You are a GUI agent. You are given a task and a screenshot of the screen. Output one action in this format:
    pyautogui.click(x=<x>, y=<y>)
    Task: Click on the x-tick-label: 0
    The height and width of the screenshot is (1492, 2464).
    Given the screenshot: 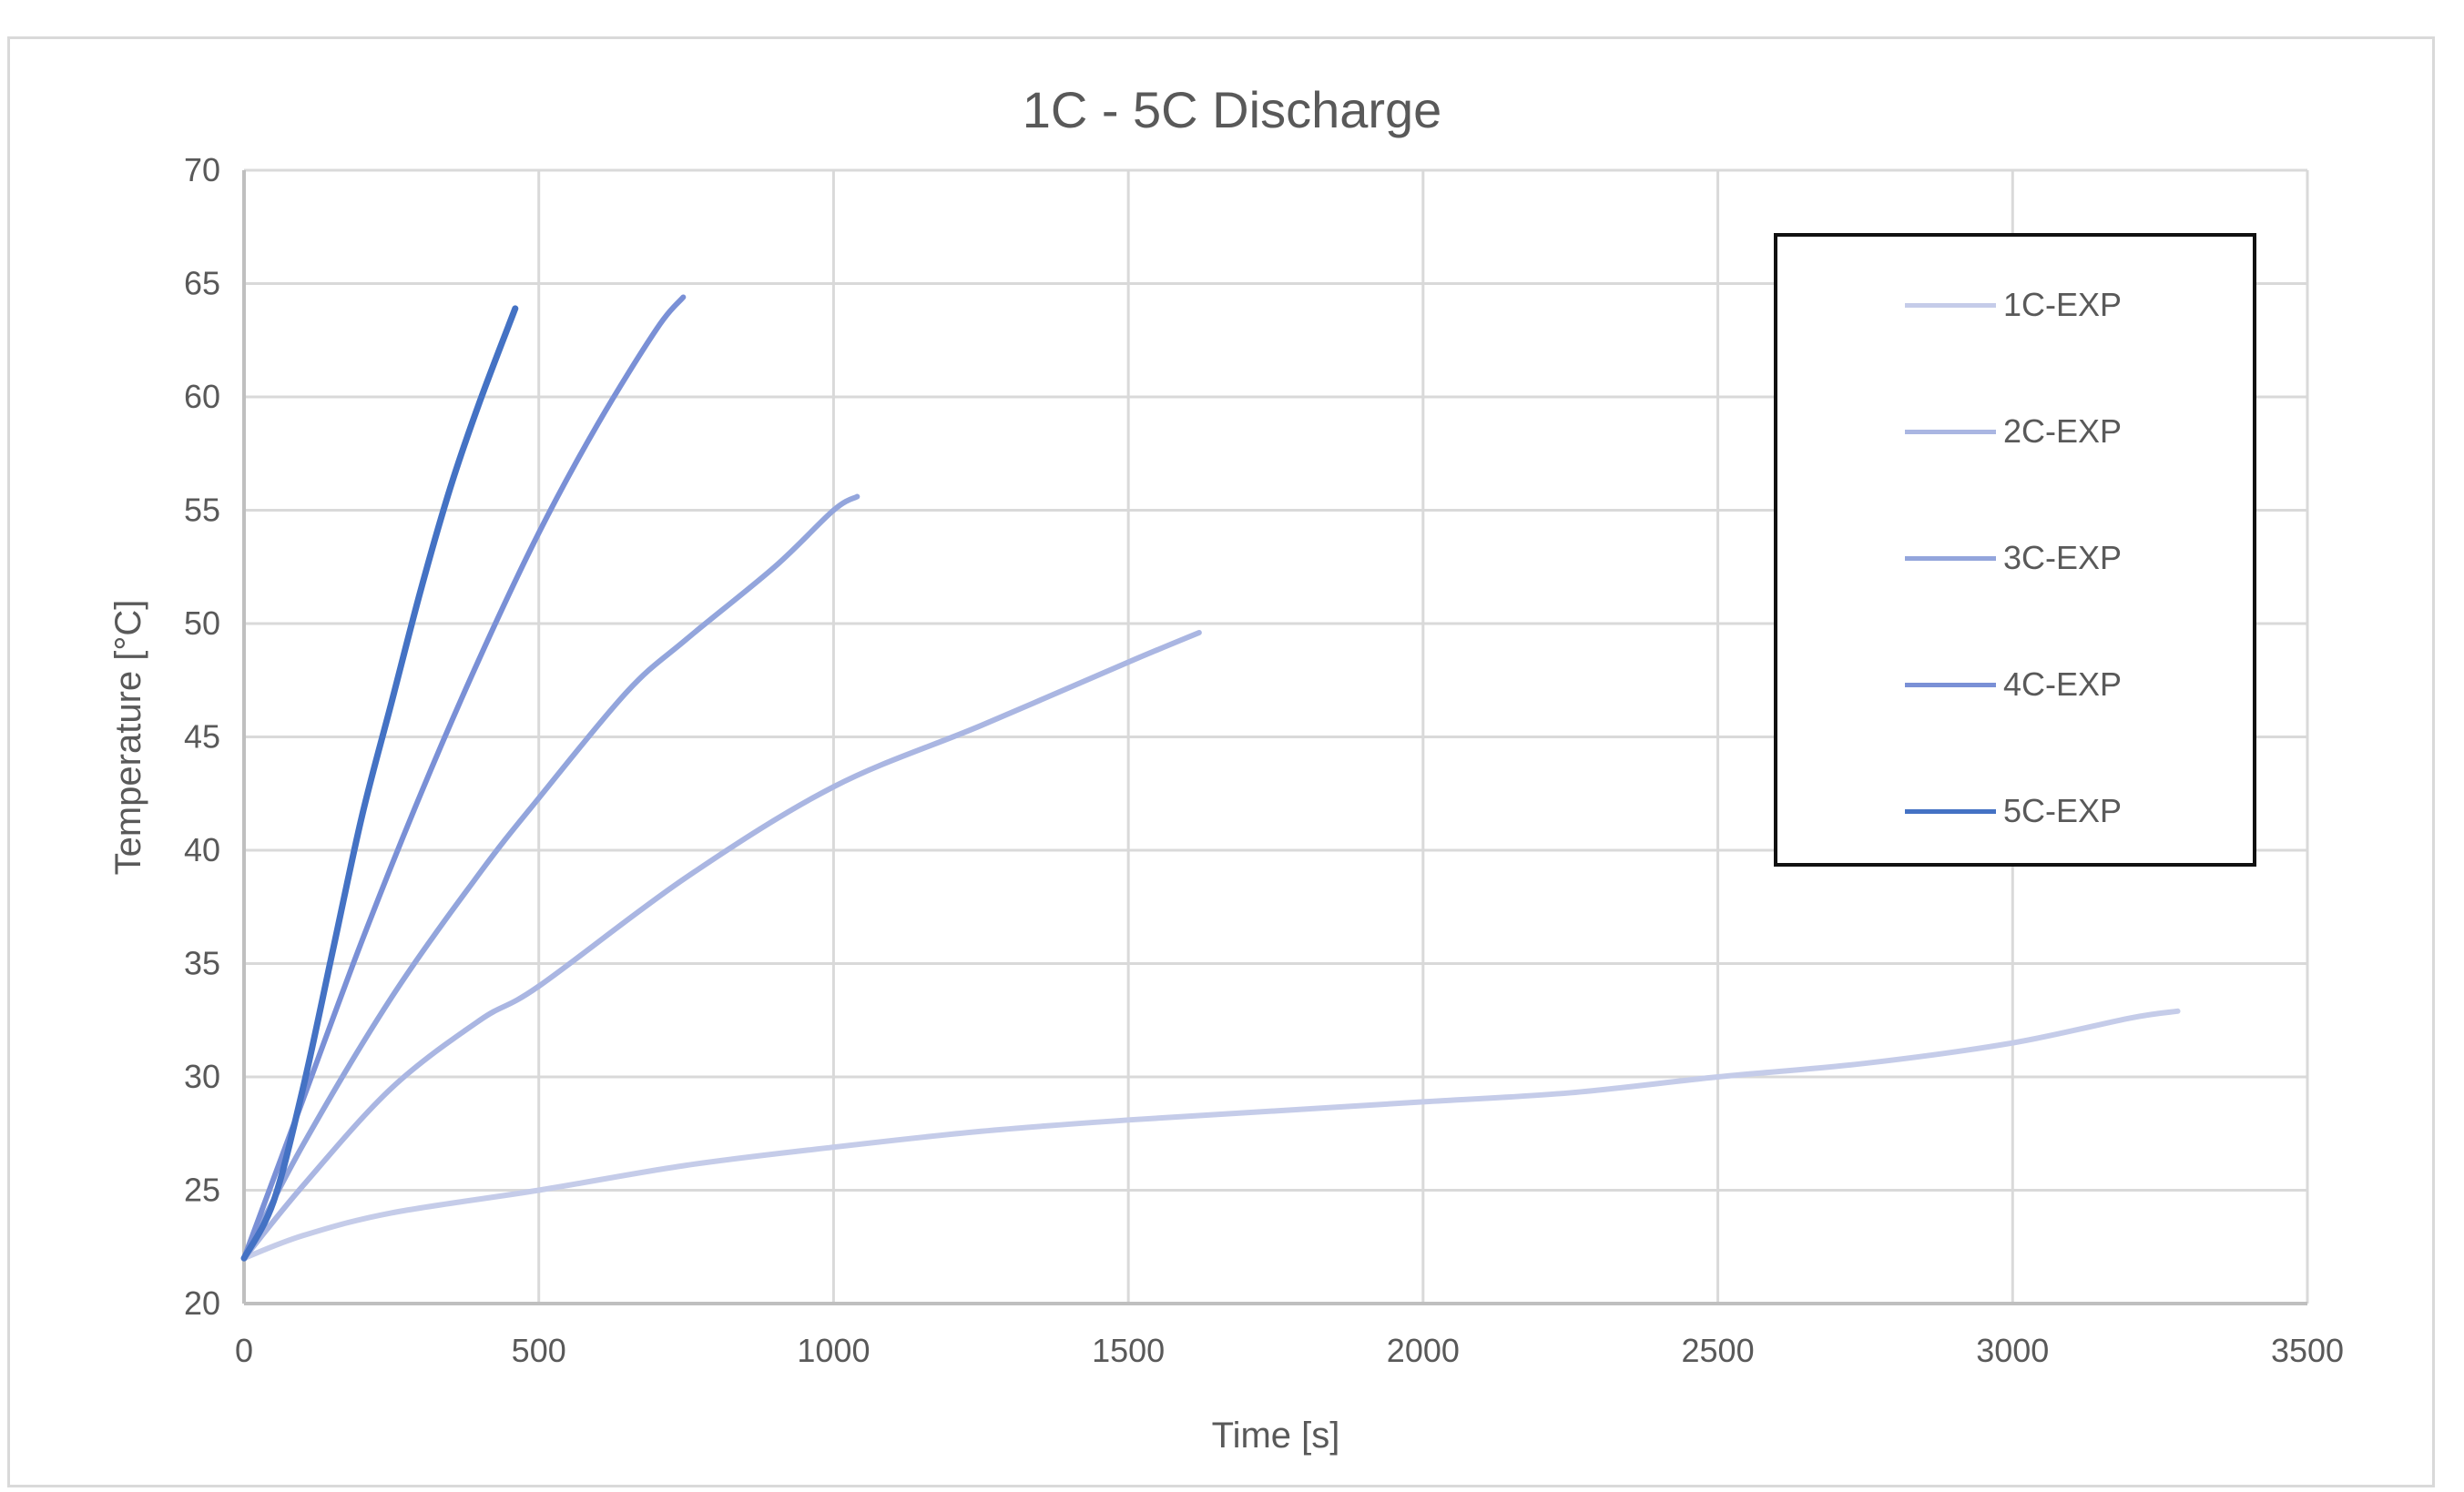 What is the action you would take?
    pyautogui.click(x=244, y=1350)
    